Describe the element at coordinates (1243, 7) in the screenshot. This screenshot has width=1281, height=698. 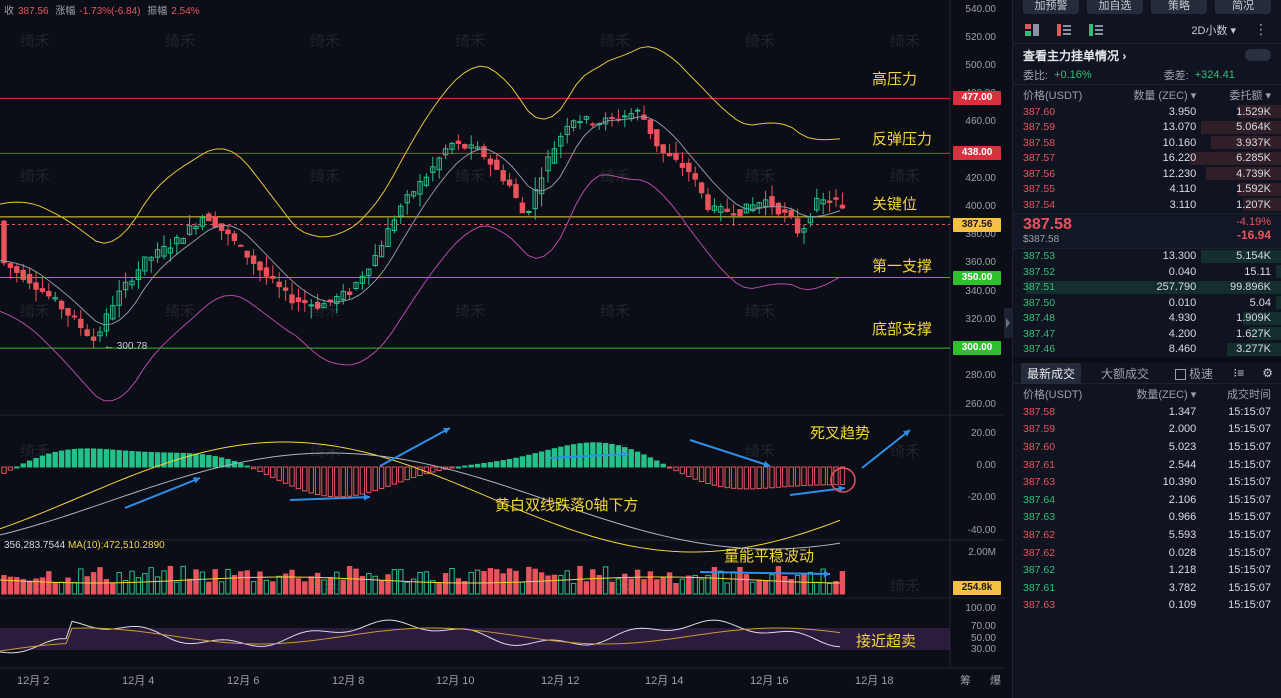
I see `overview-button: 简况` at that location.